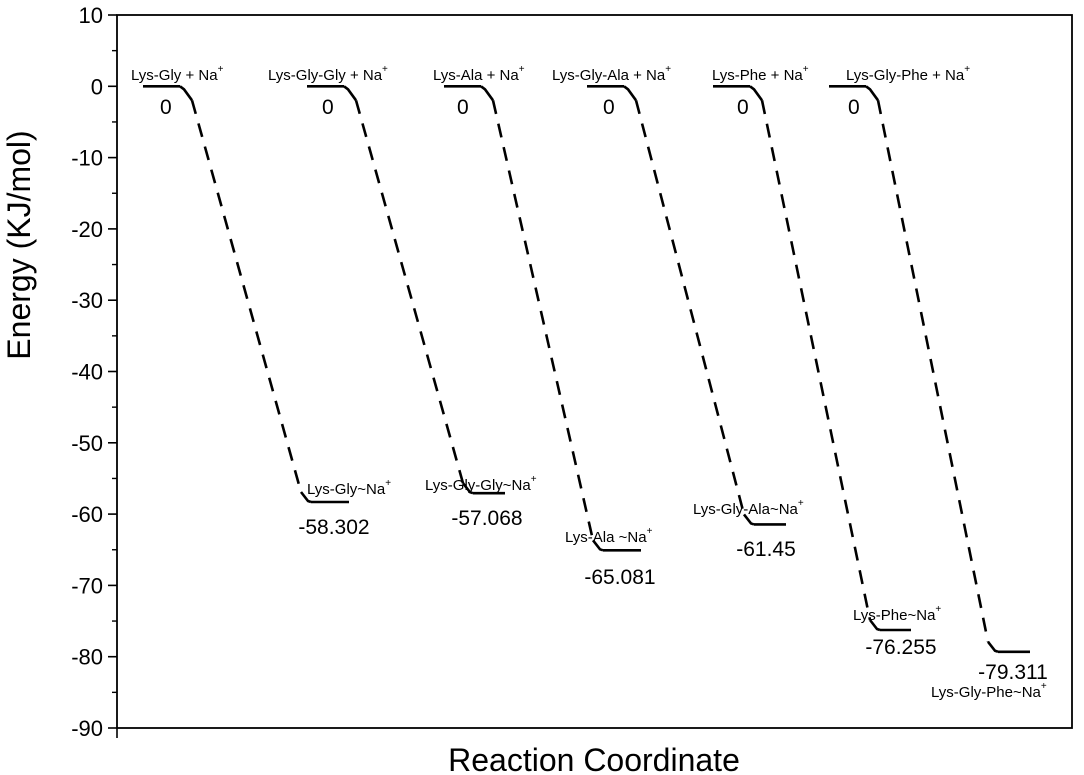  What do you see at coordinates (748, 508) in the screenshot?
I see `product-label: Lys-Gly-Ala~Na+` at bounding box center [748, 508].